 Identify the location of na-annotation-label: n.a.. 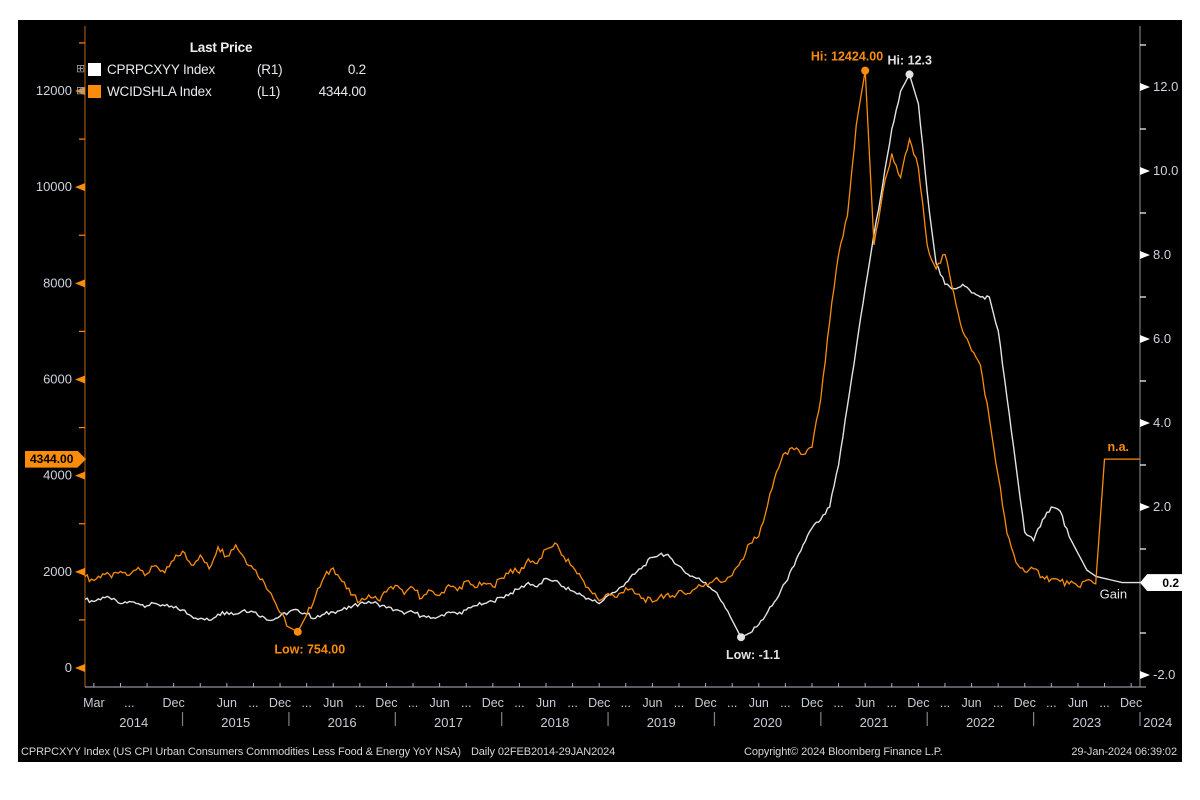
(1118, 447).